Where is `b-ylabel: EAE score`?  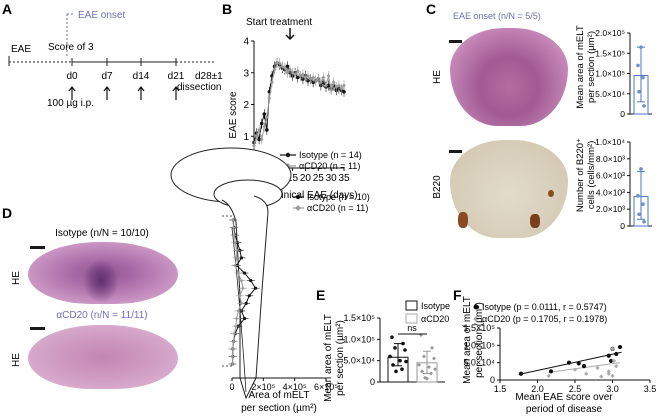
b-ylabel: EAE score is located at coordinates (233, 115).